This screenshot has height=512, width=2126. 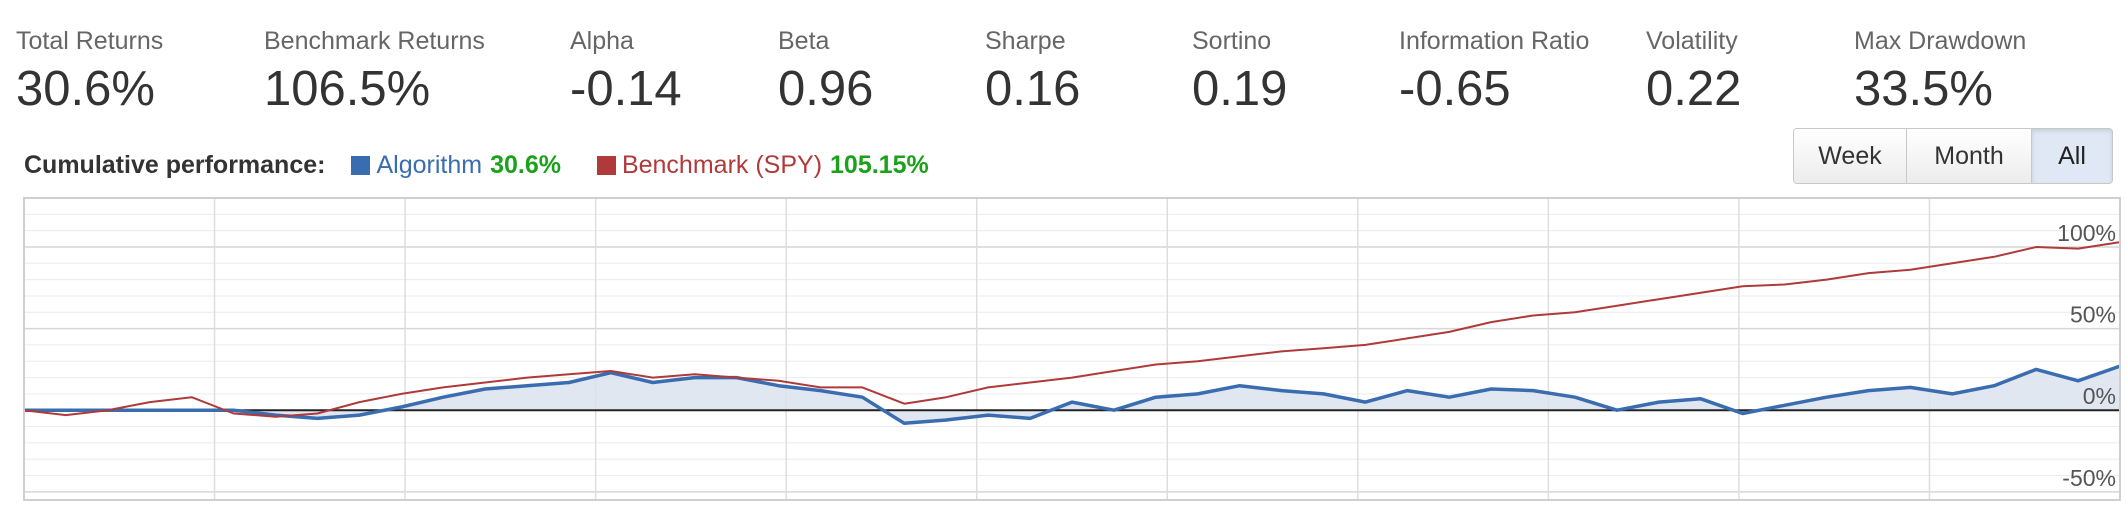 I want to click on stat-value: 0.22, so click(x=1694, y=89).